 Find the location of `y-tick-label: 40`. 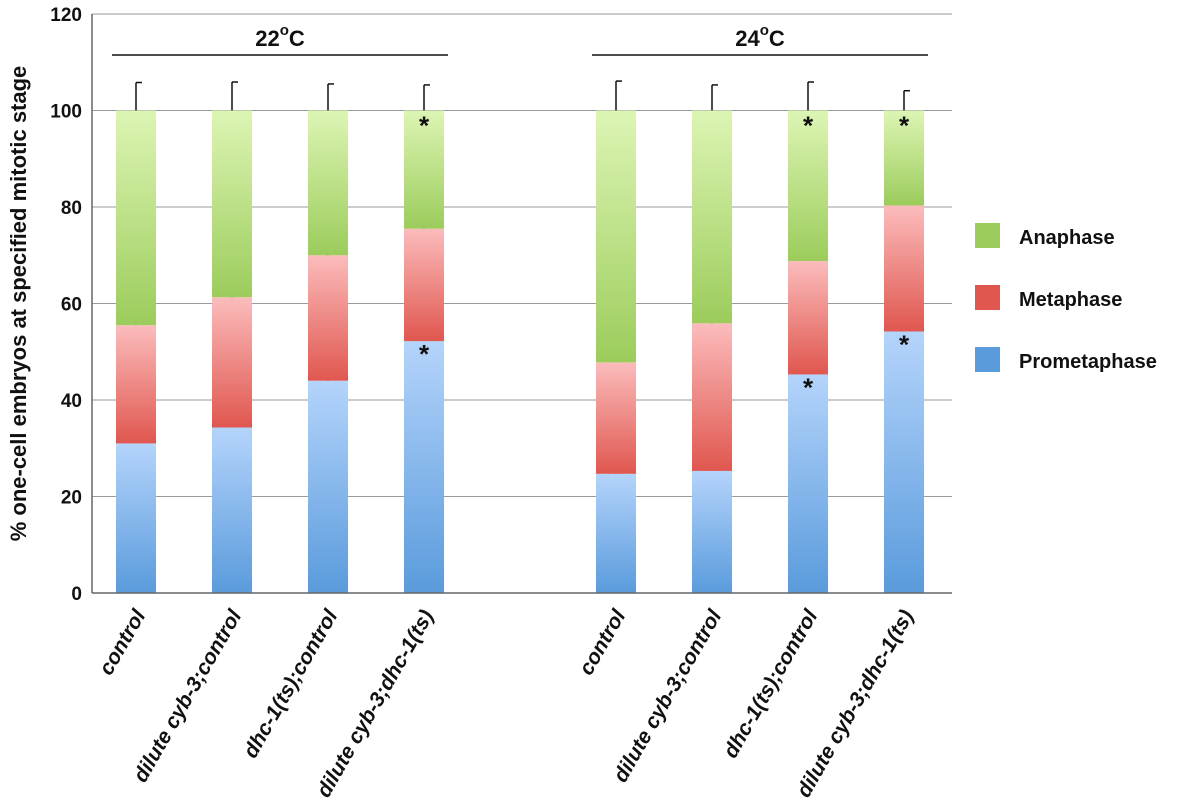

y-tick-label: 40 is located at coordinates (71, 401).